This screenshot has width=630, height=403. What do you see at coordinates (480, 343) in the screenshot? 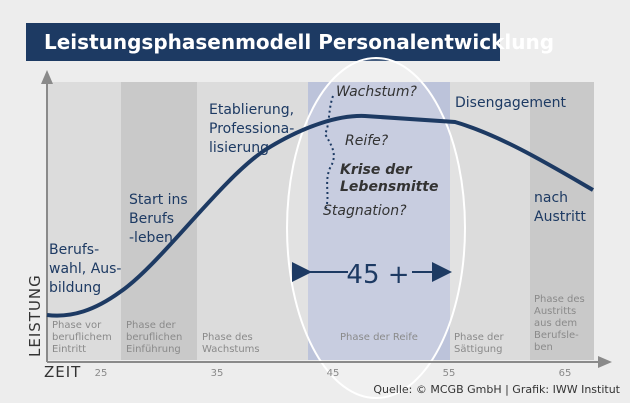
I see `phase-label-5: Phase der Sättigung` at bounding box center [480, 343].